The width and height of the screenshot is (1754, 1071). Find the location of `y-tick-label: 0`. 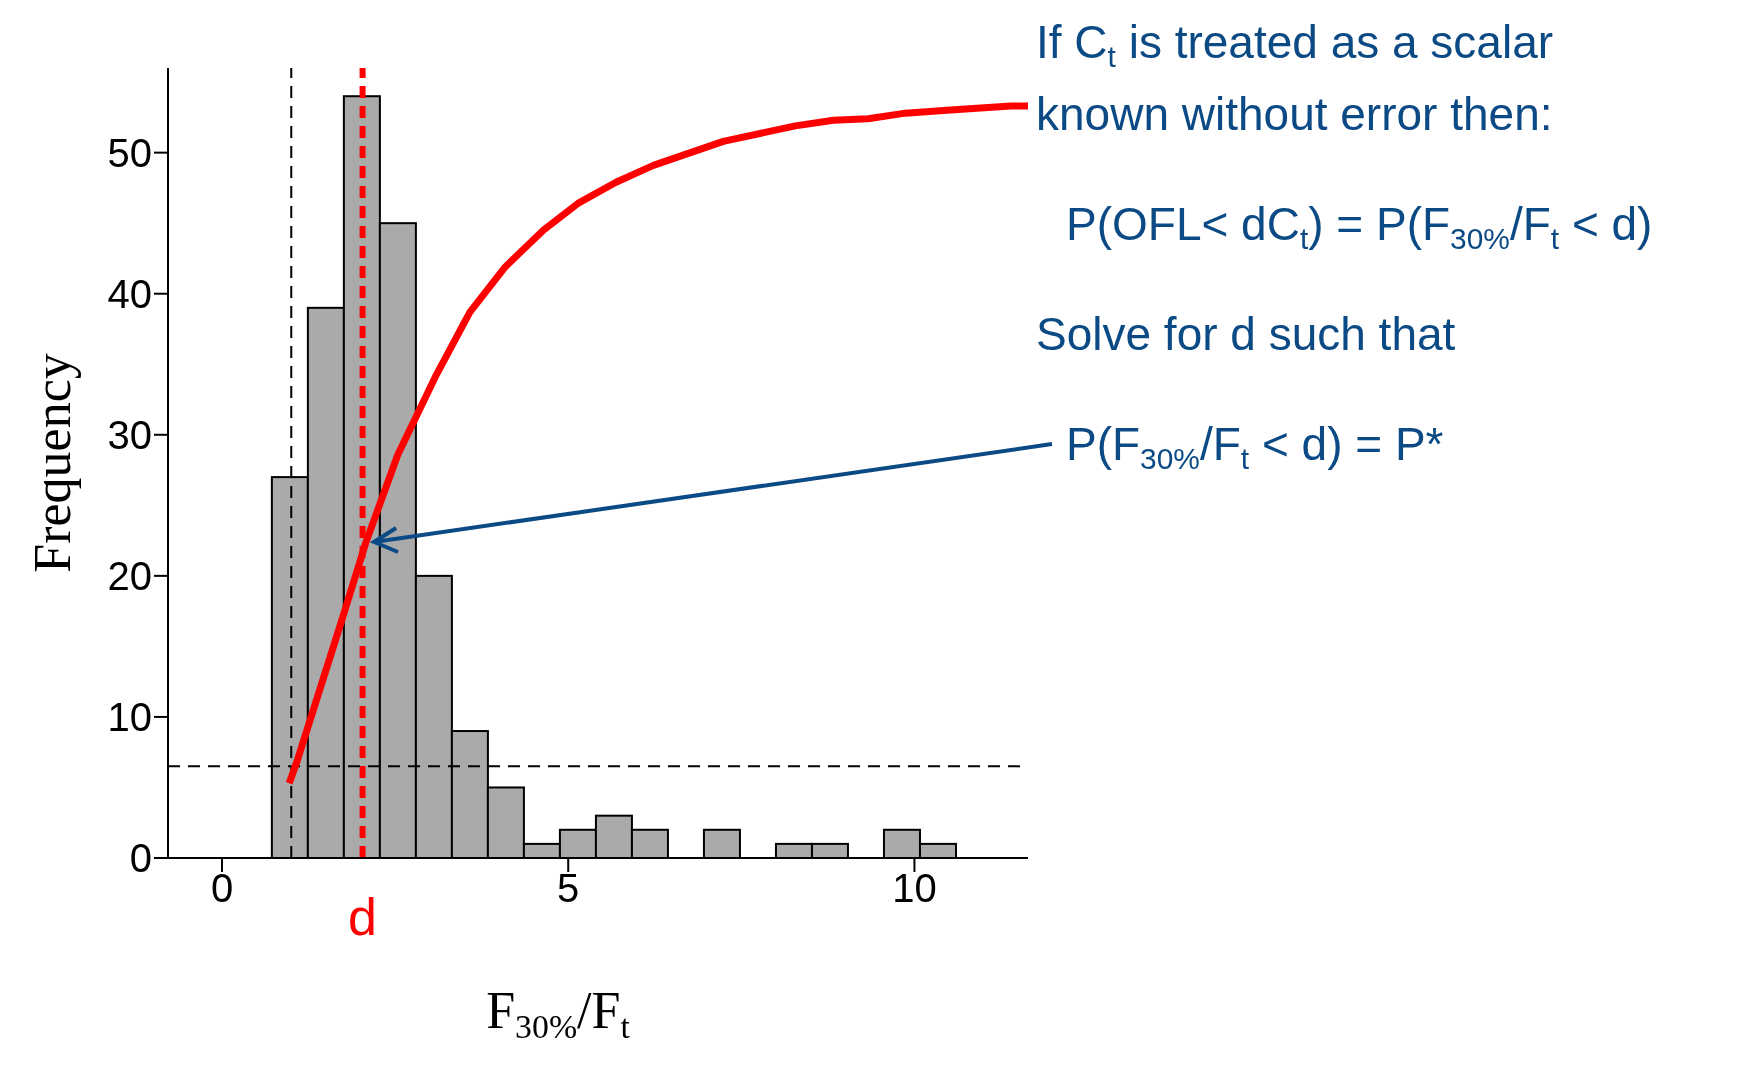

y-tick-label: 0 is located at coordinates (140, 858).